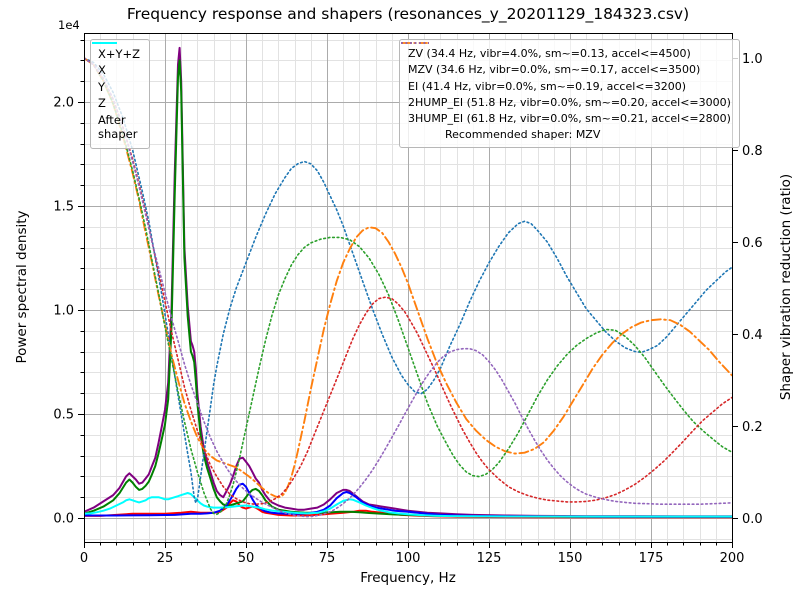 This screenshot has height=600, width=800. Describe the element at coordinates (246, 558) in the screenshot. I see `x-tick-label: 50` at that location.